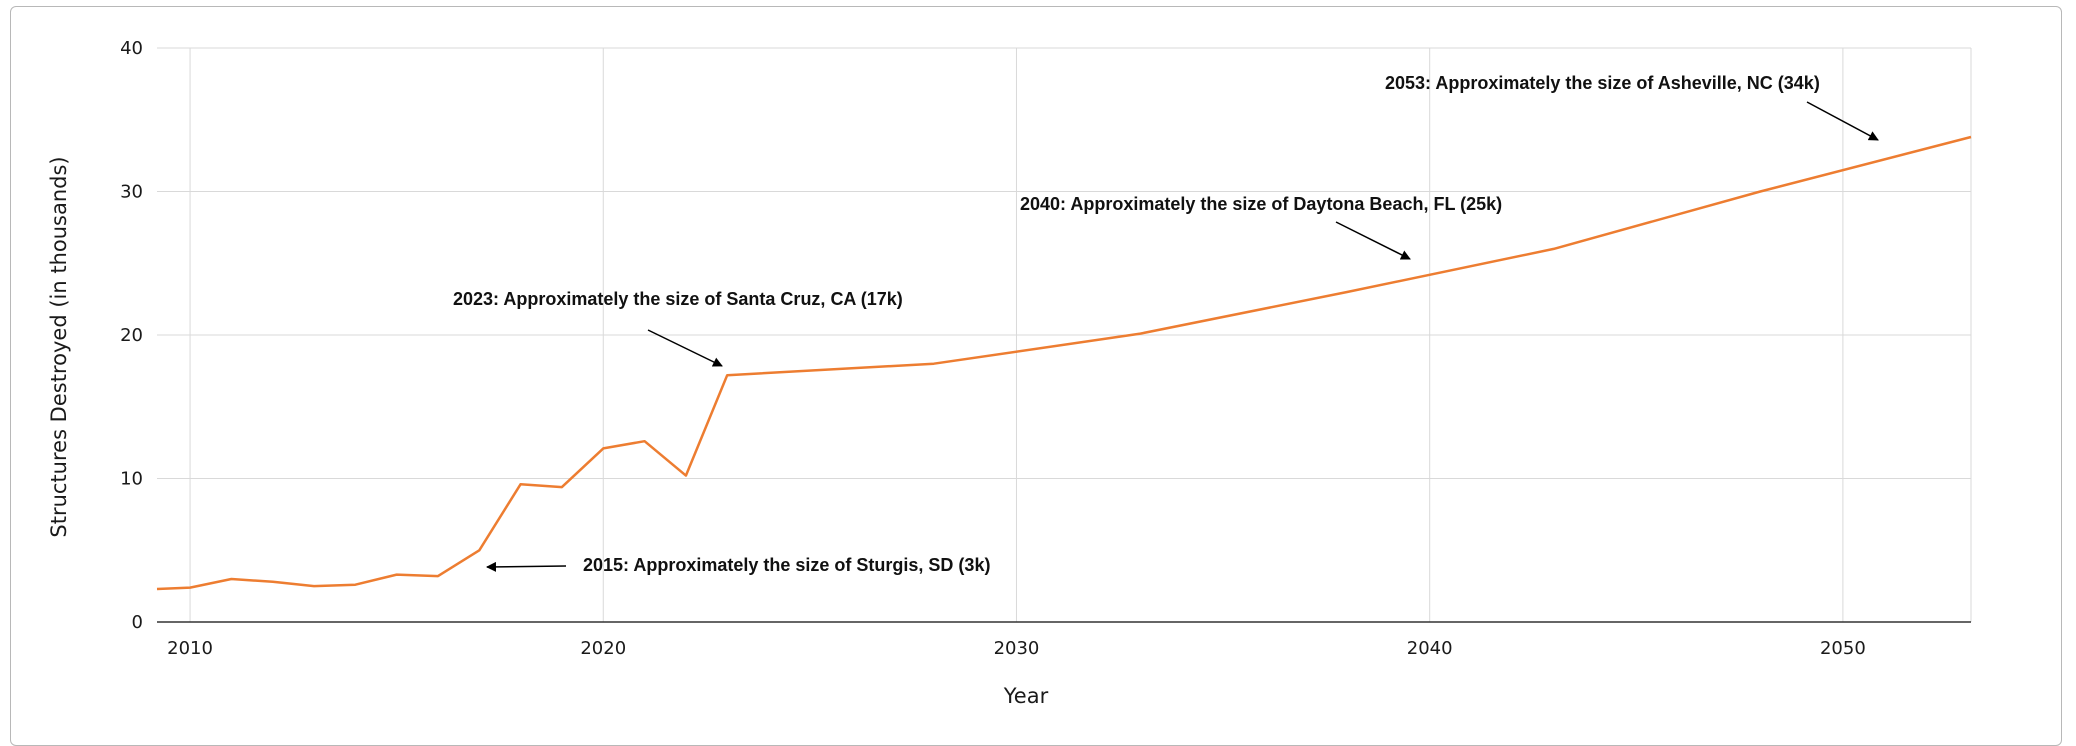  What do you see at coordinates (137, 622) in the screenshot?
I see `y-tick-label: 0` at bounding box center [137, 622].